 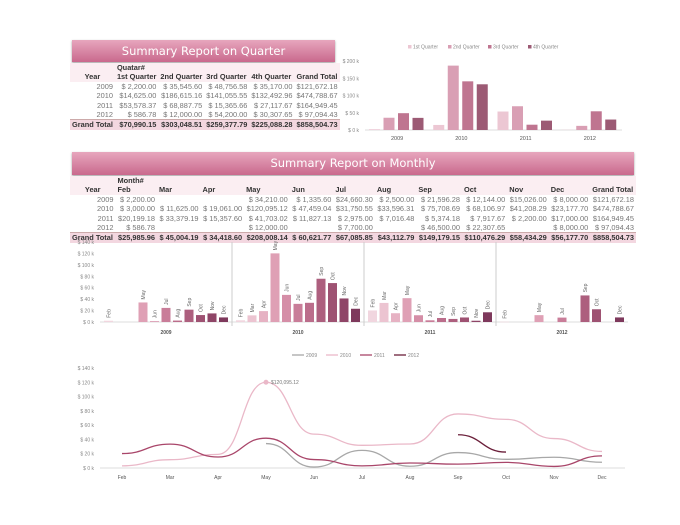 I want to click on x-tick-label: 2010, so click(x=461, y=139).